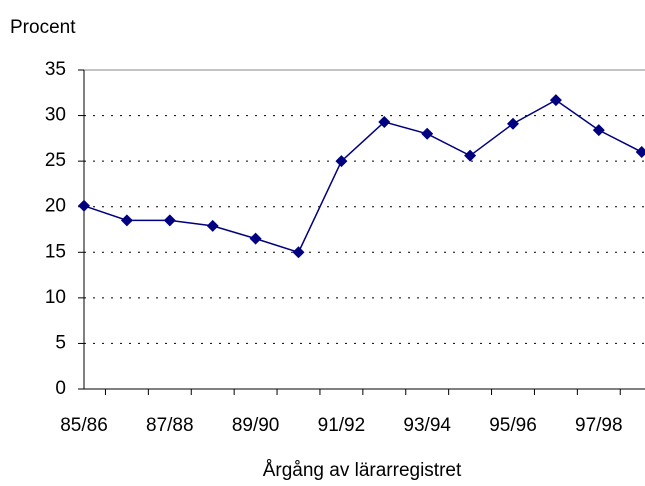 The width and height of the screenshot is (645, 486). What do you see at coordinates (427, 425) in the screenshot?
I see `x-tick-label: 93/94` at bounding box center [427, 425].